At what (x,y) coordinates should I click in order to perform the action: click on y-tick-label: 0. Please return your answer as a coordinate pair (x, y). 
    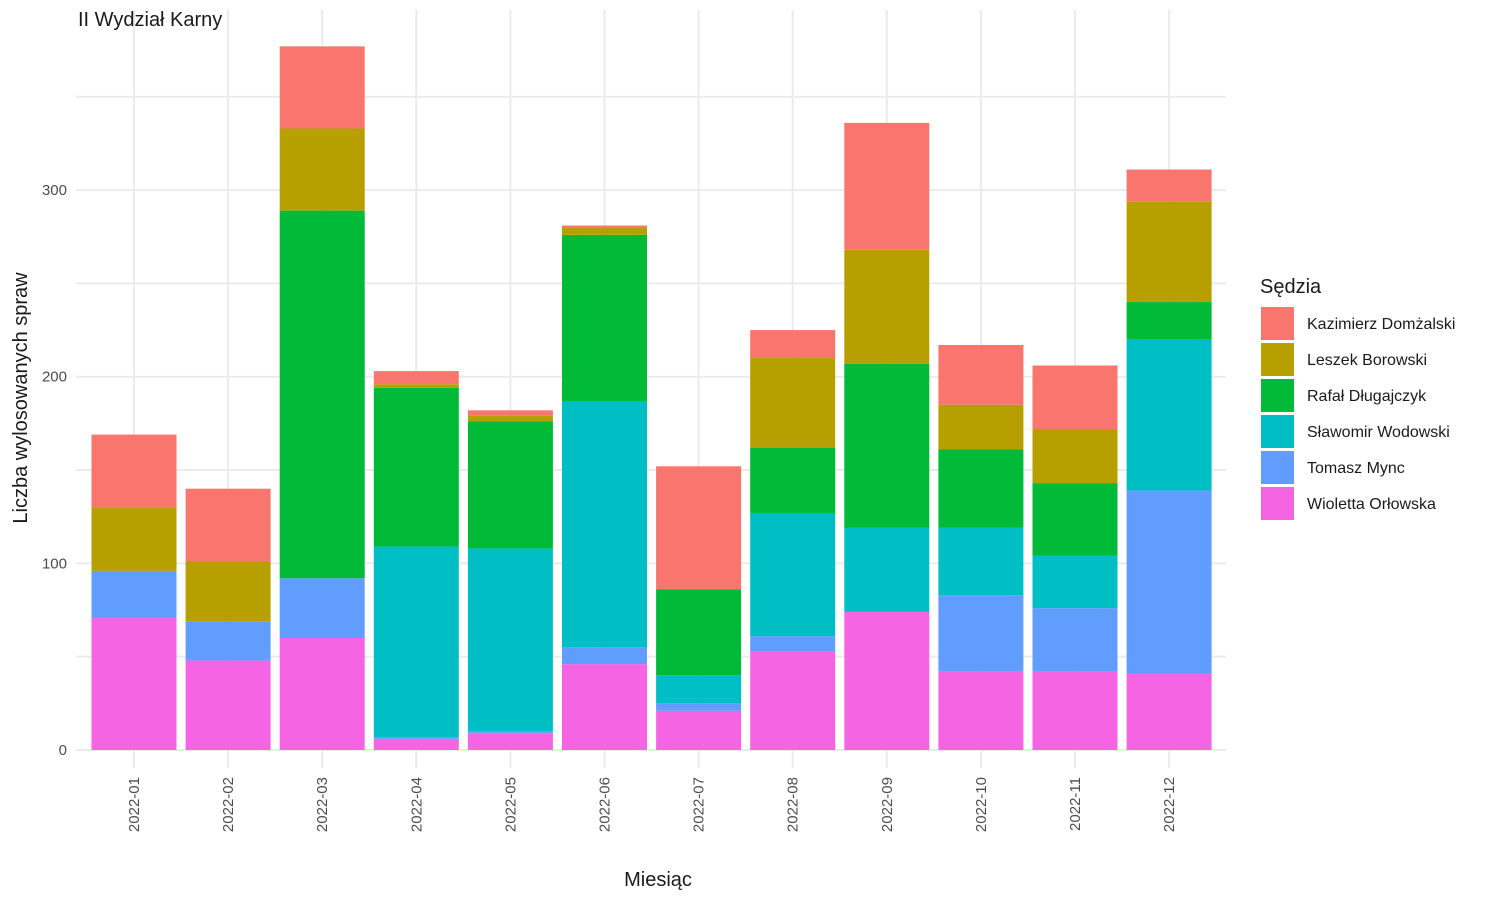
    Looking at the image, I should click on (63, 750).